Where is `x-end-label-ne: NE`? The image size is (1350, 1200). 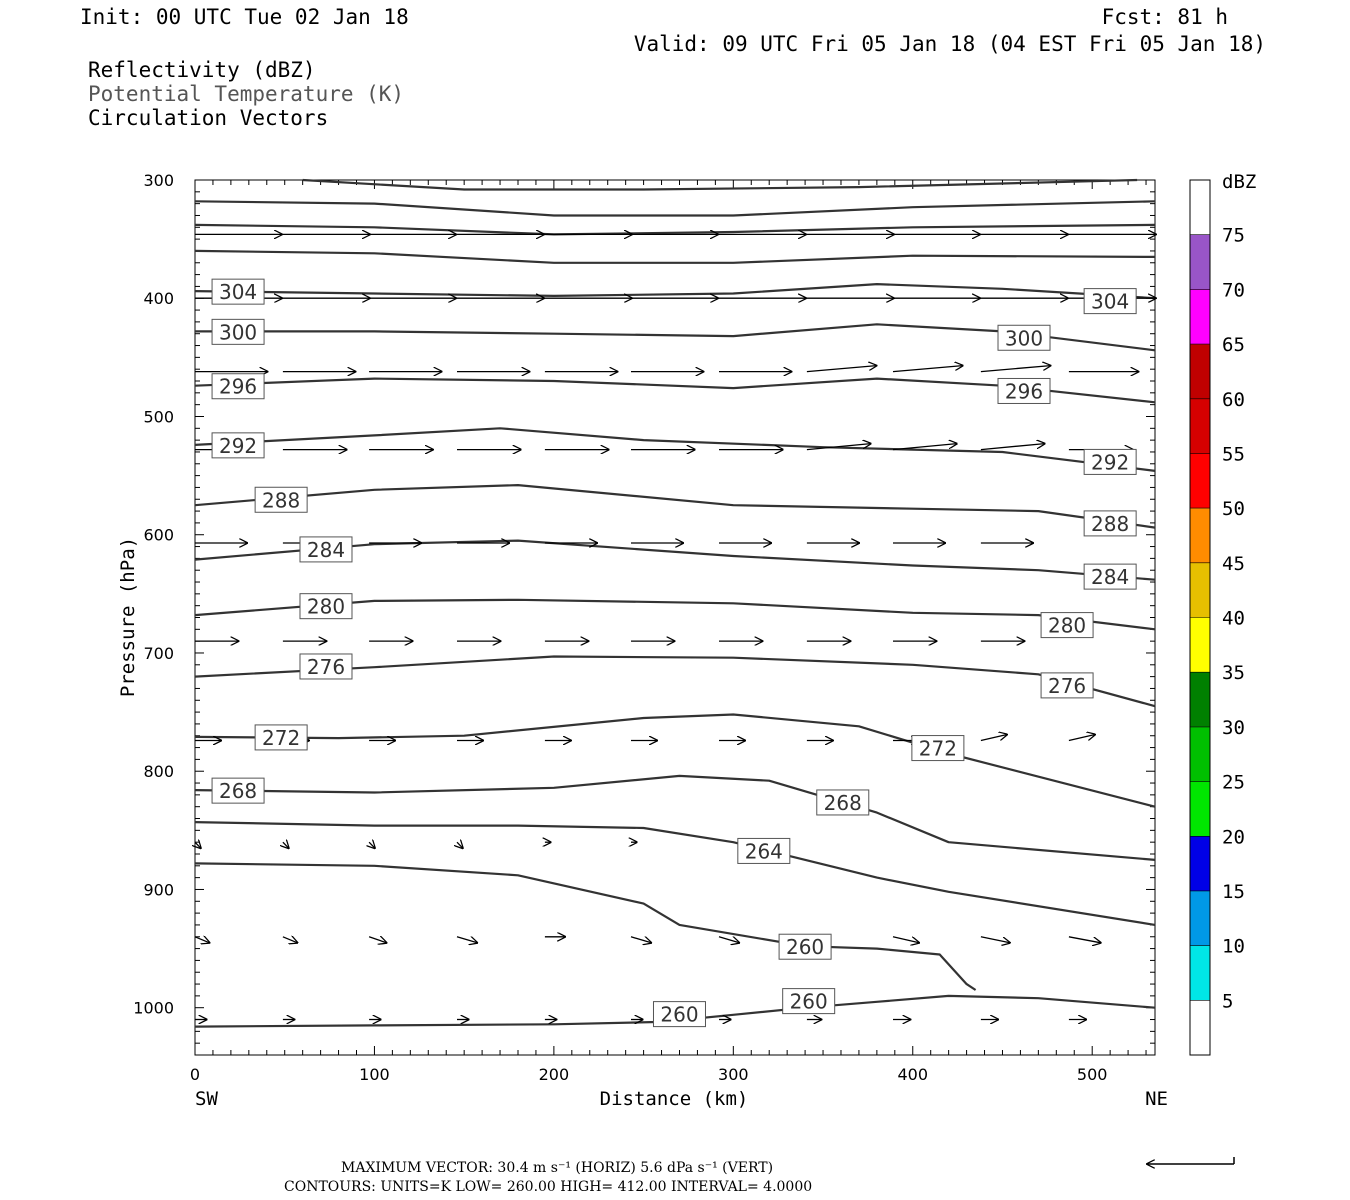 x-end-label-ne: NE is located at coordinates (1156, 1099).